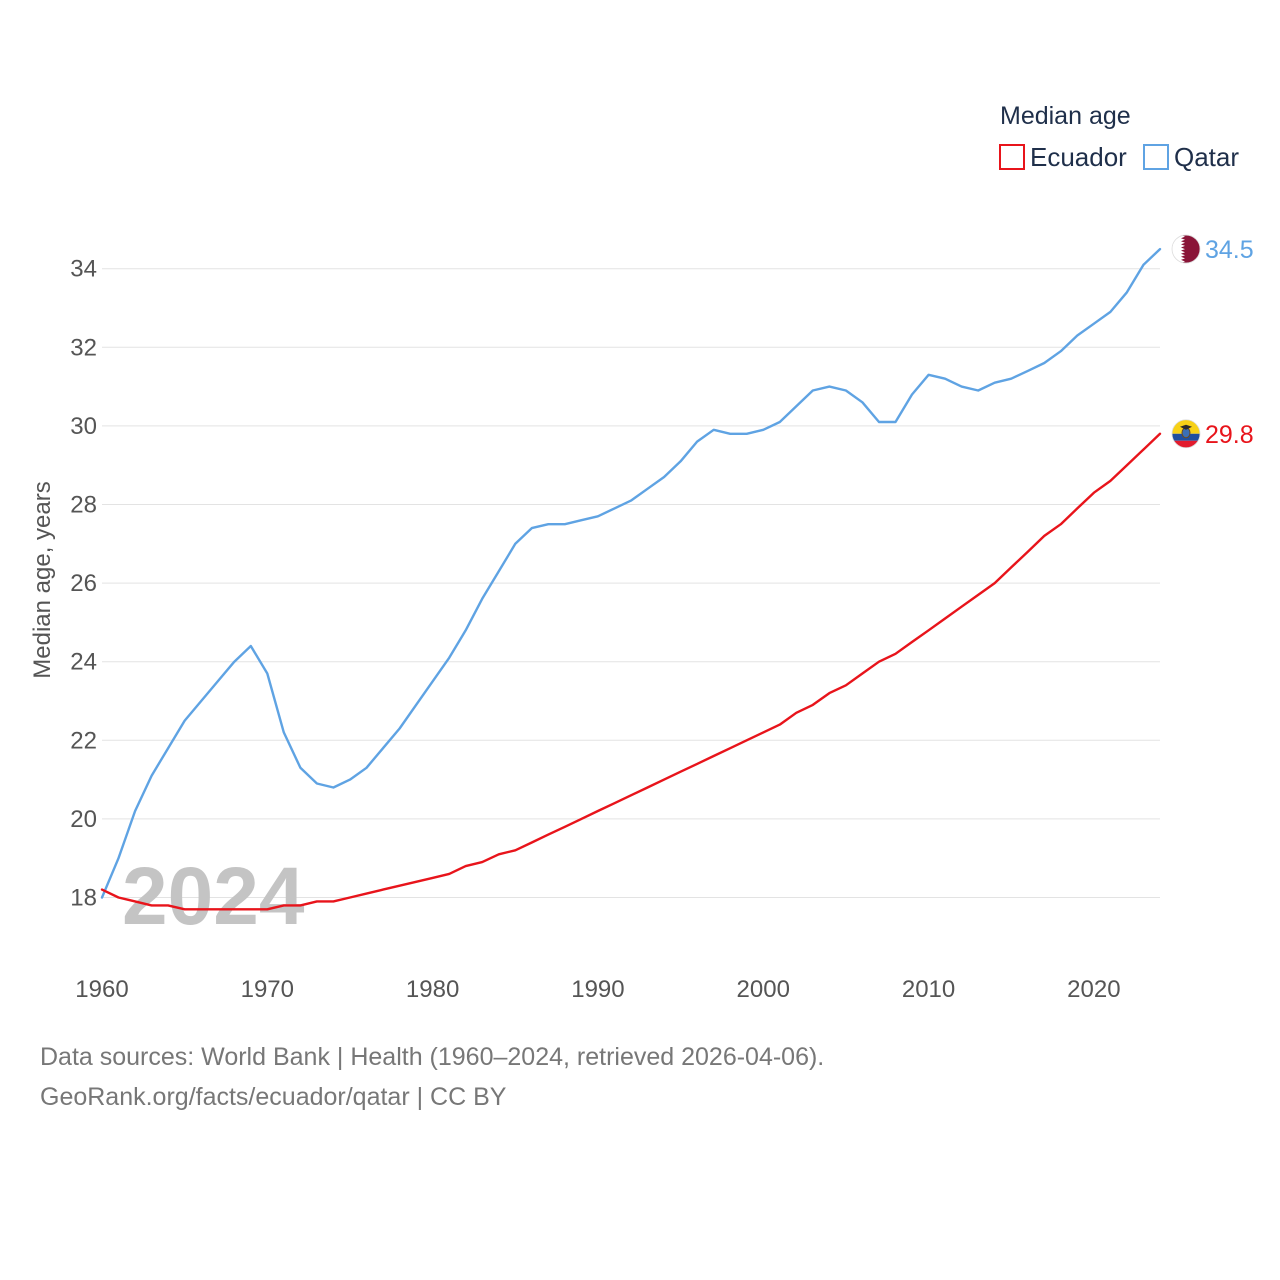 This screenshot has height=1280, width=1280. Describe the element at coordinates (1012, 157) in the screenshot. I see `legend-swatch-ecuador` at that location.